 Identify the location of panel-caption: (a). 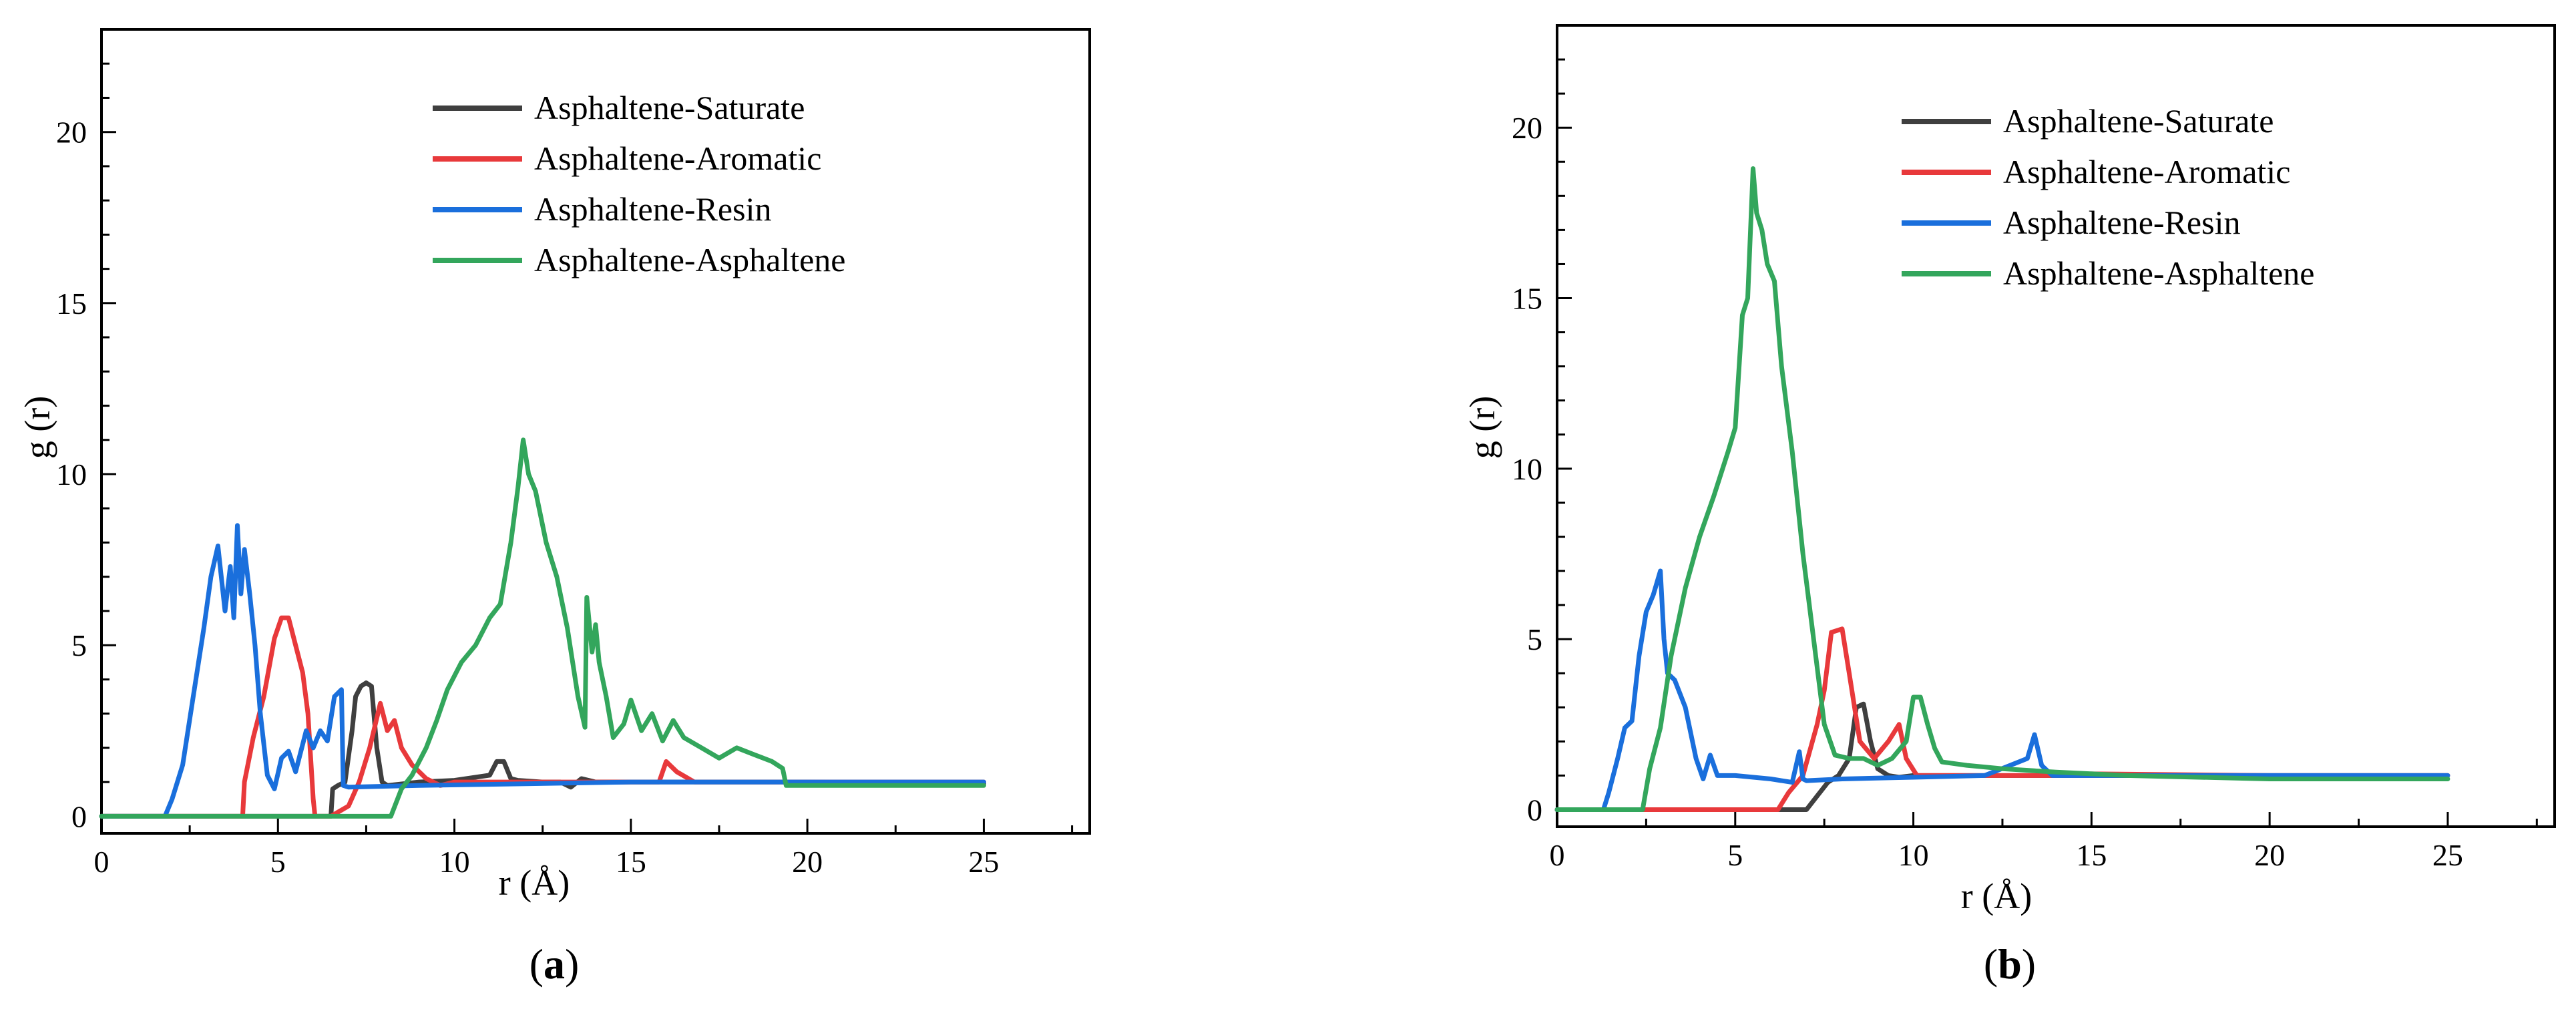
(554, 964).